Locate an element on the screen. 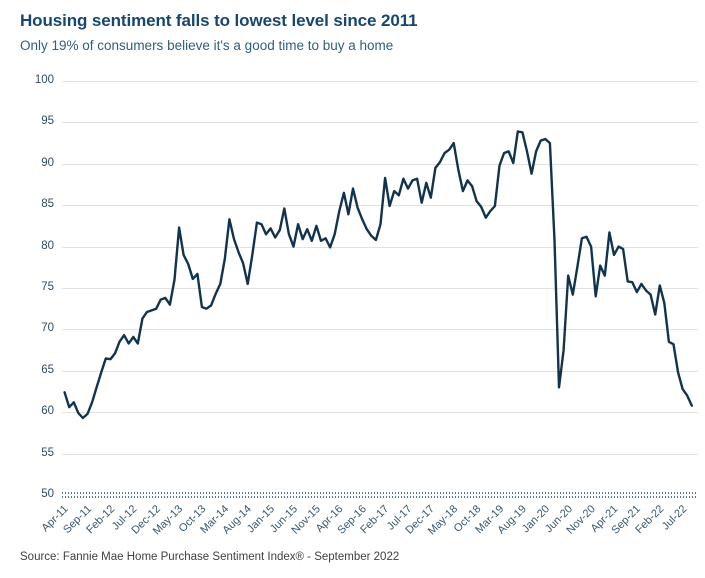 This screenshot has height=578, width=705. y-axis-label: 65 is located at coordinates (47, 369).